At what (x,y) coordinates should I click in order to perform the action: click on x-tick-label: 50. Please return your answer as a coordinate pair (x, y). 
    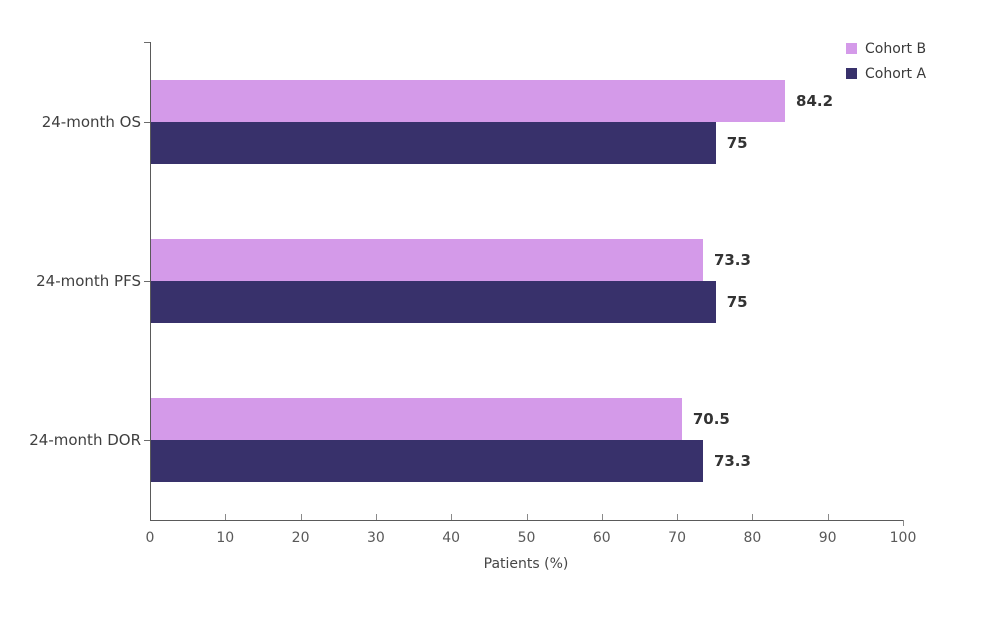
    Looking at the image, I should click on (526, 538).